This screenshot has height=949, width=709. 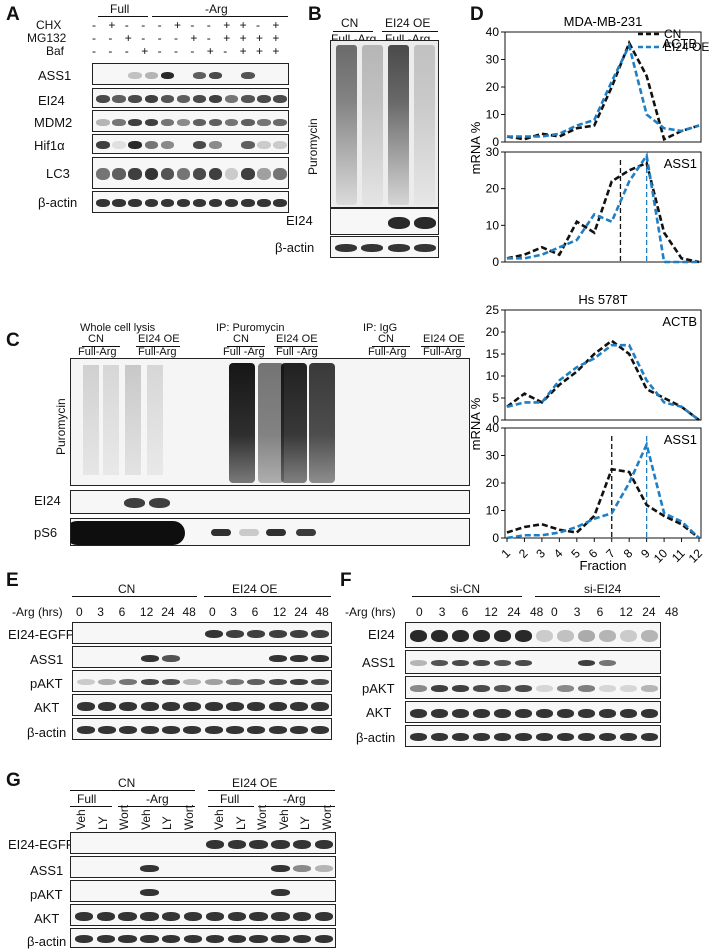 I want to click on blot-puromycin, so click(x=270, y=422).